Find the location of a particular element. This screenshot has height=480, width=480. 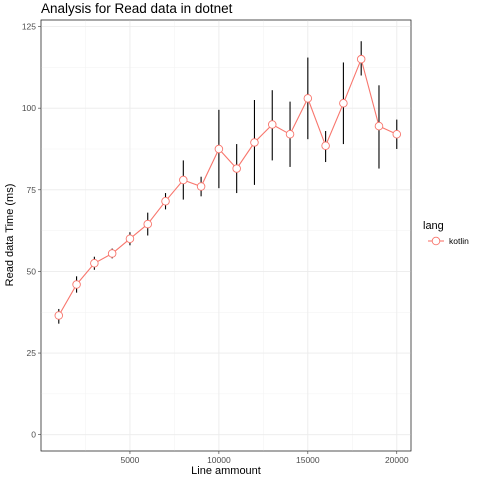

x-axis-title: Line ammount is located at coordinates (226, 471).